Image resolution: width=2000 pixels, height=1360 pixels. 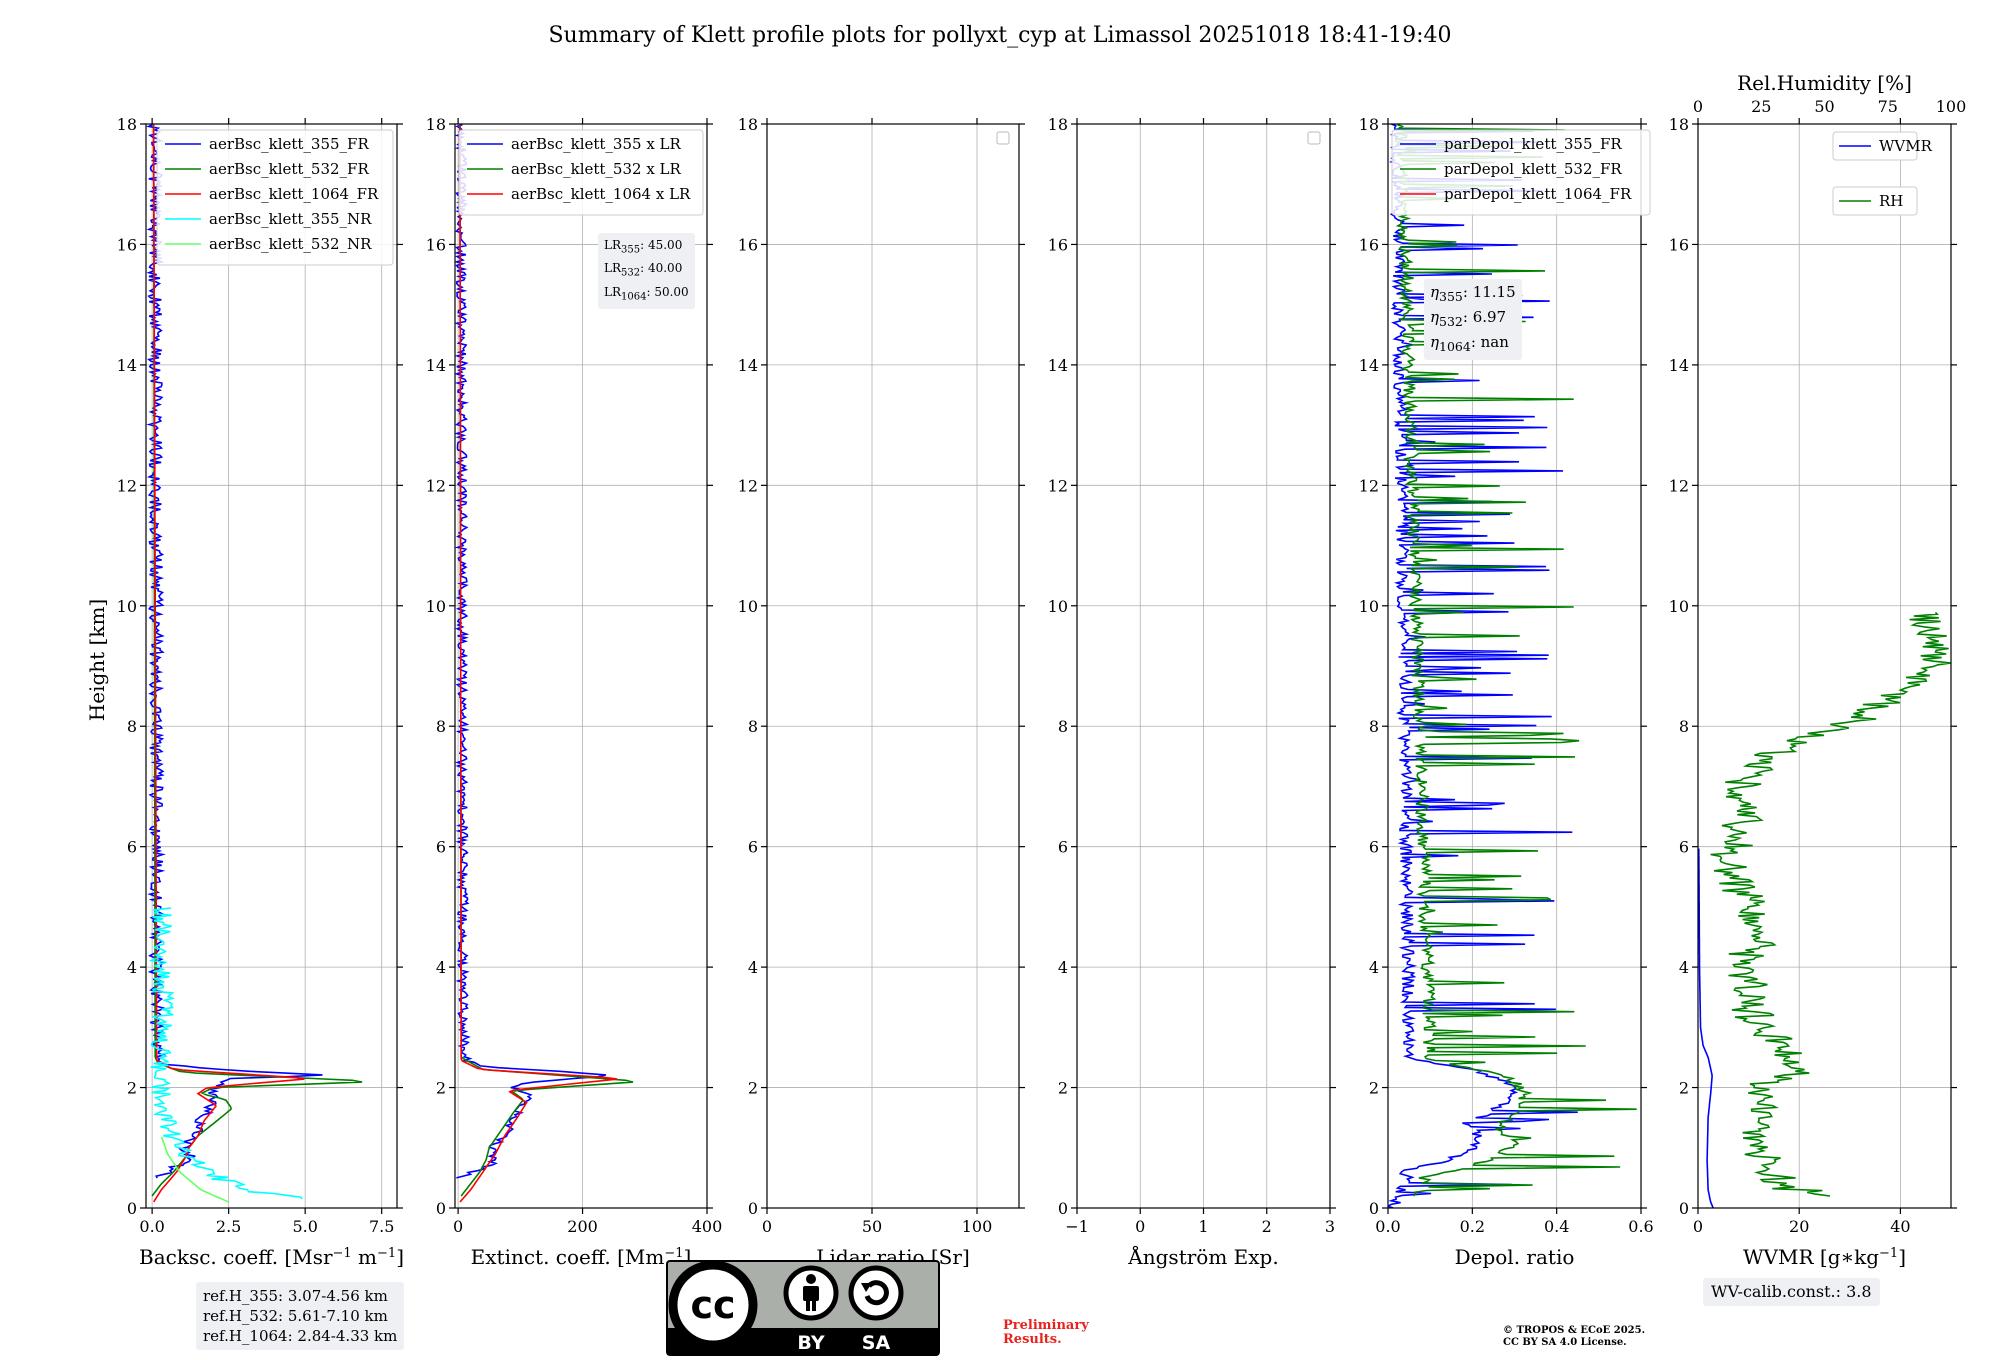 I want to click on series-line-pardepol-klett-355-fr, so click(x=1483, y=666).